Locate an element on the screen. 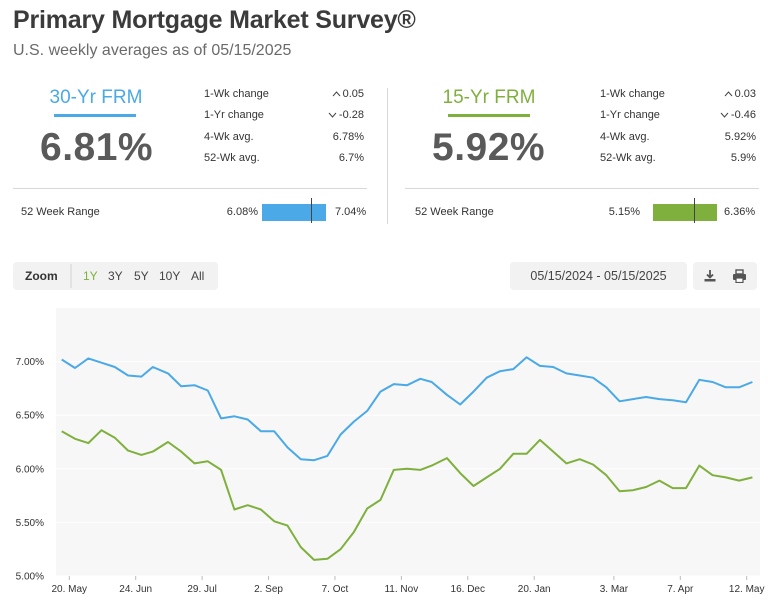 This screenshot has height=614, width=776. y-tick-label: 6.50% is located at coordinates (30, 416).